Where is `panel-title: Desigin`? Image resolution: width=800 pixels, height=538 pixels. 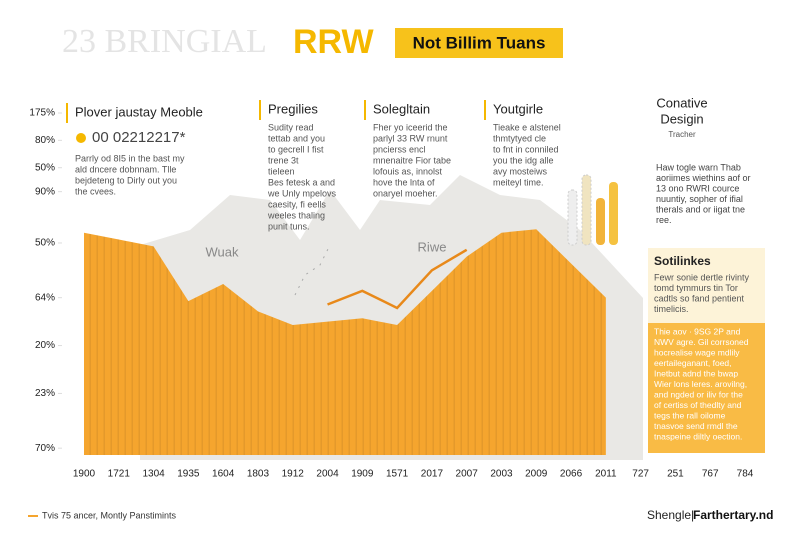 panel-title: Desigin is located at coordinates (681, 118).